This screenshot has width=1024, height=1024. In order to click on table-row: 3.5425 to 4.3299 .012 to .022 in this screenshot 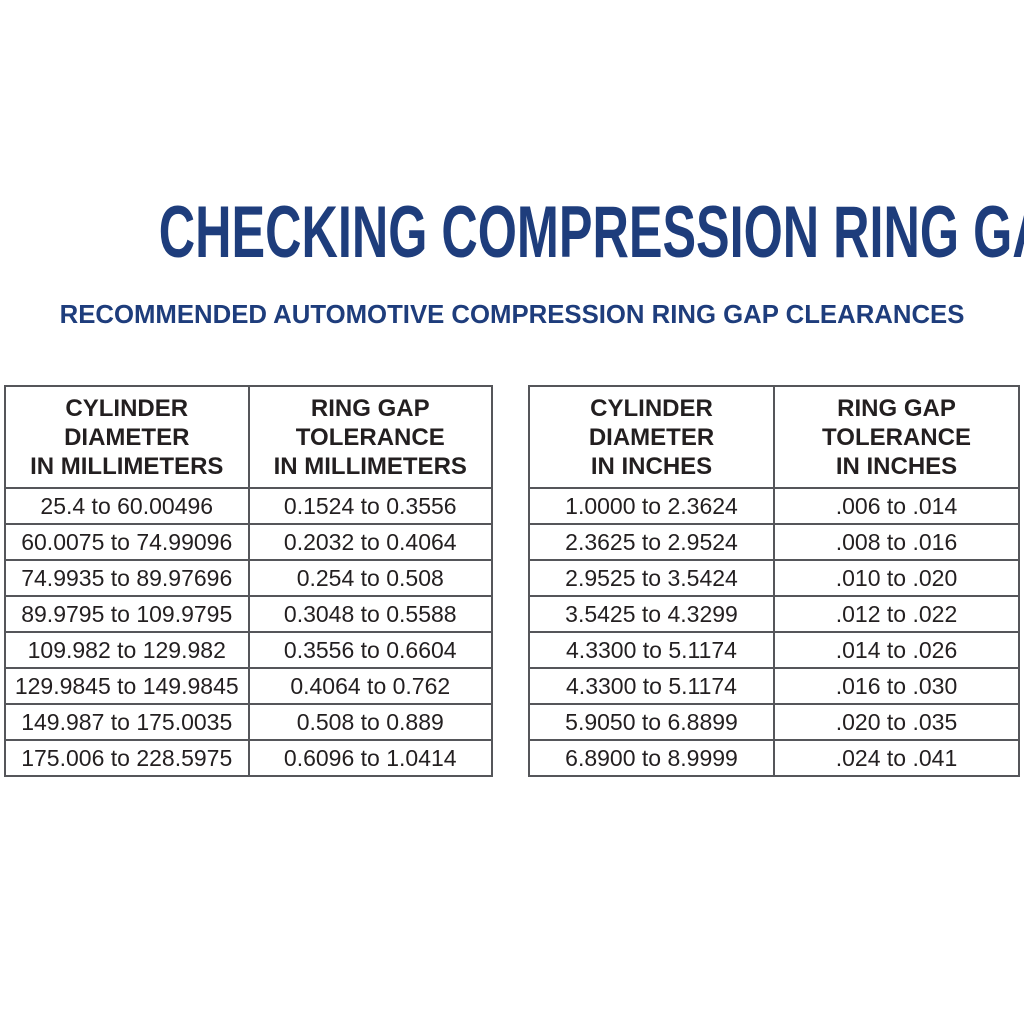, I will do `click(774, 614)`.